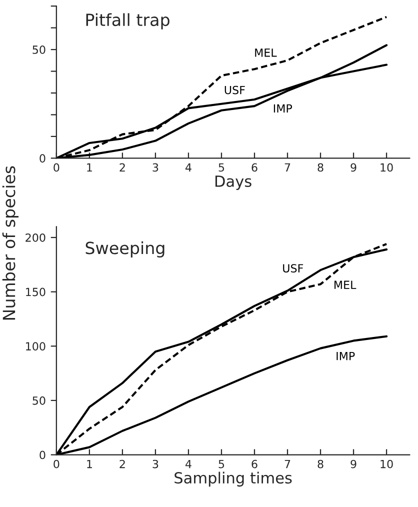  I want to click on x-axis-title: Sampling times, so click(233, 479).